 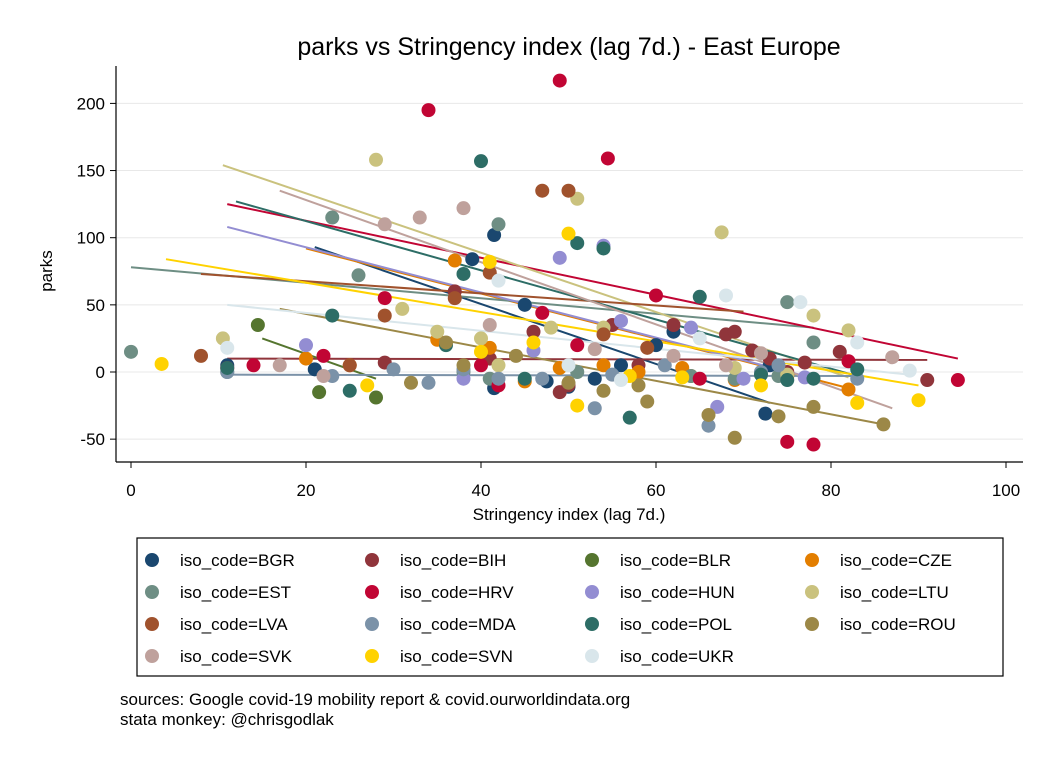 I want to click on legend-label: iso_code=UKR, so click(x=677, y=656).